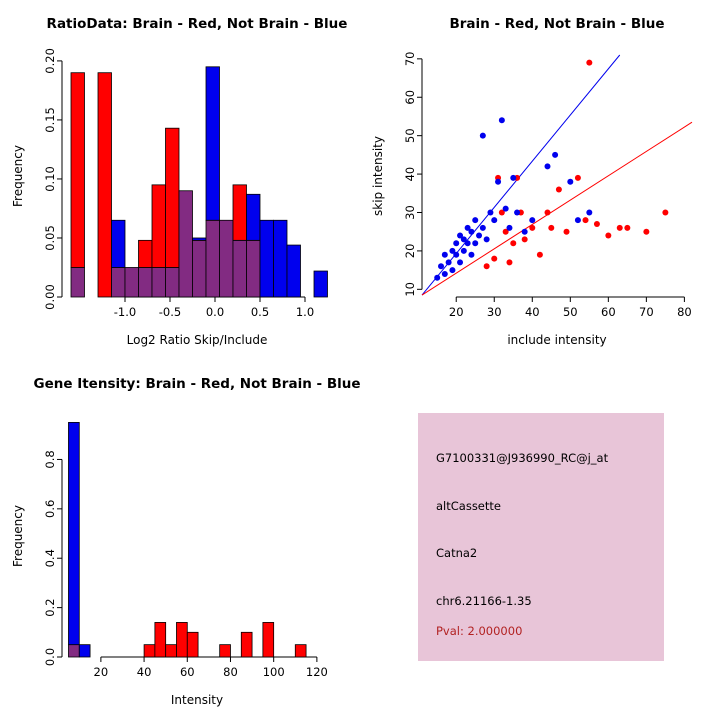  What do you see at coordinates (479, 631) in the screenshot?
I see `pval-text: Pval: 2.000000` at bounding box center [479, 631].